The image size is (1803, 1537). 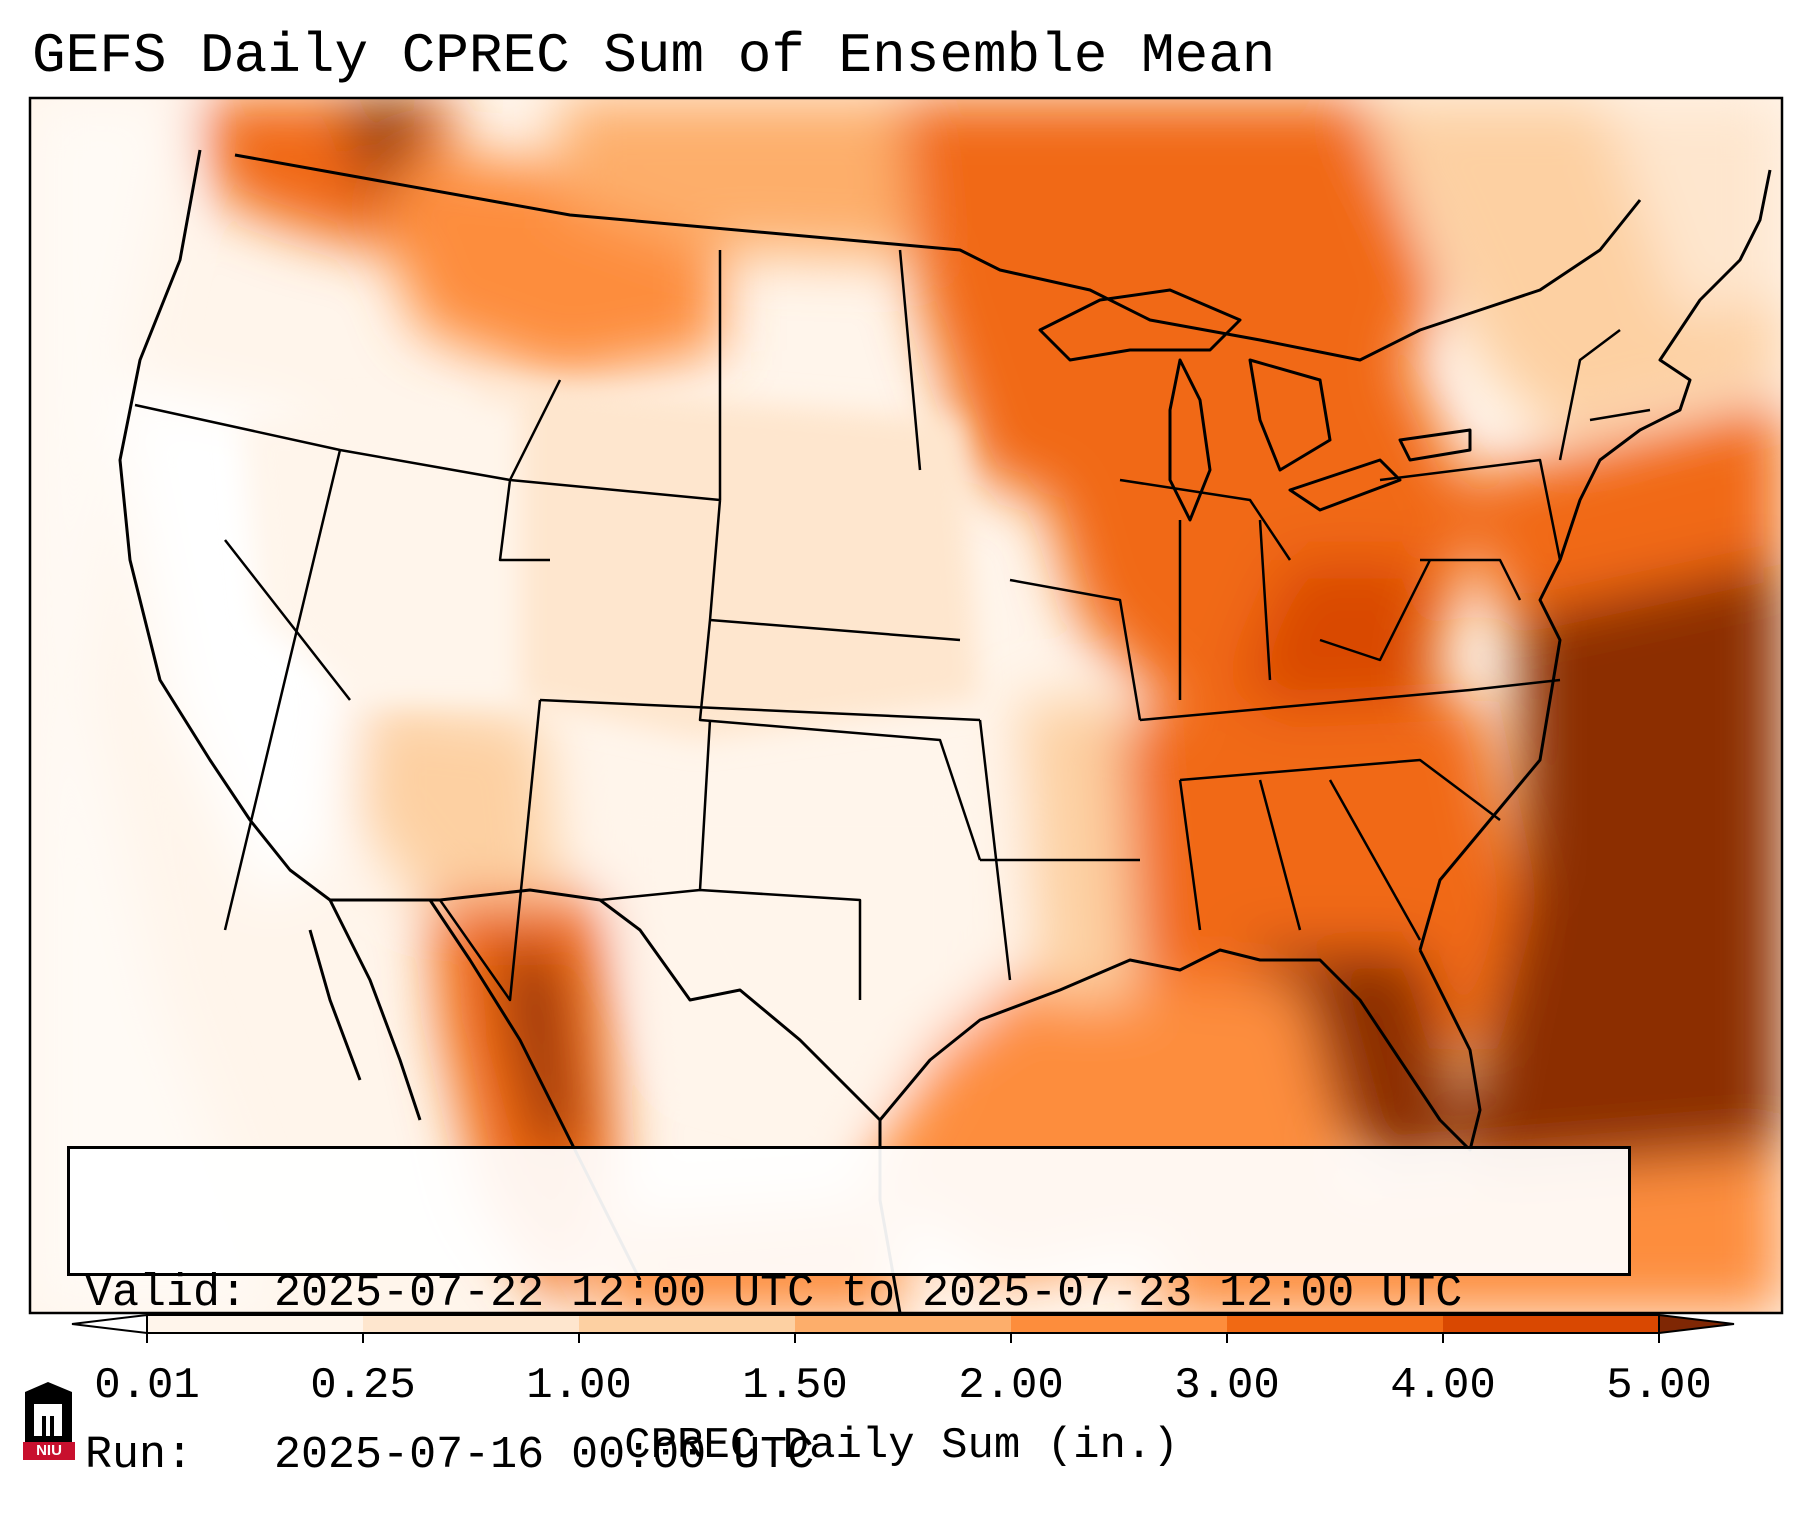 What do you see at coordinates (365, 1010) in the screenshot?
I see `baja-coast` at bounding box center [365, 1010].